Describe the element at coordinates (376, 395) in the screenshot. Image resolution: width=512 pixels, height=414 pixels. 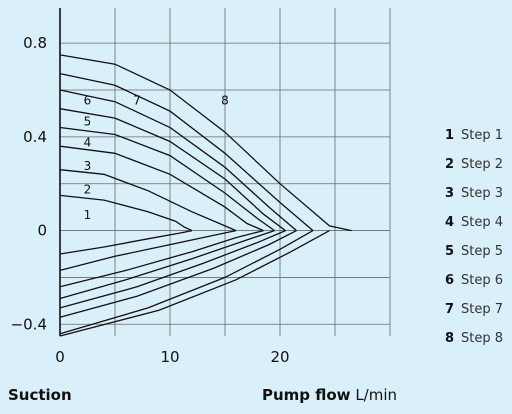
I see `x-axis-label-unit: L/min` at that location.